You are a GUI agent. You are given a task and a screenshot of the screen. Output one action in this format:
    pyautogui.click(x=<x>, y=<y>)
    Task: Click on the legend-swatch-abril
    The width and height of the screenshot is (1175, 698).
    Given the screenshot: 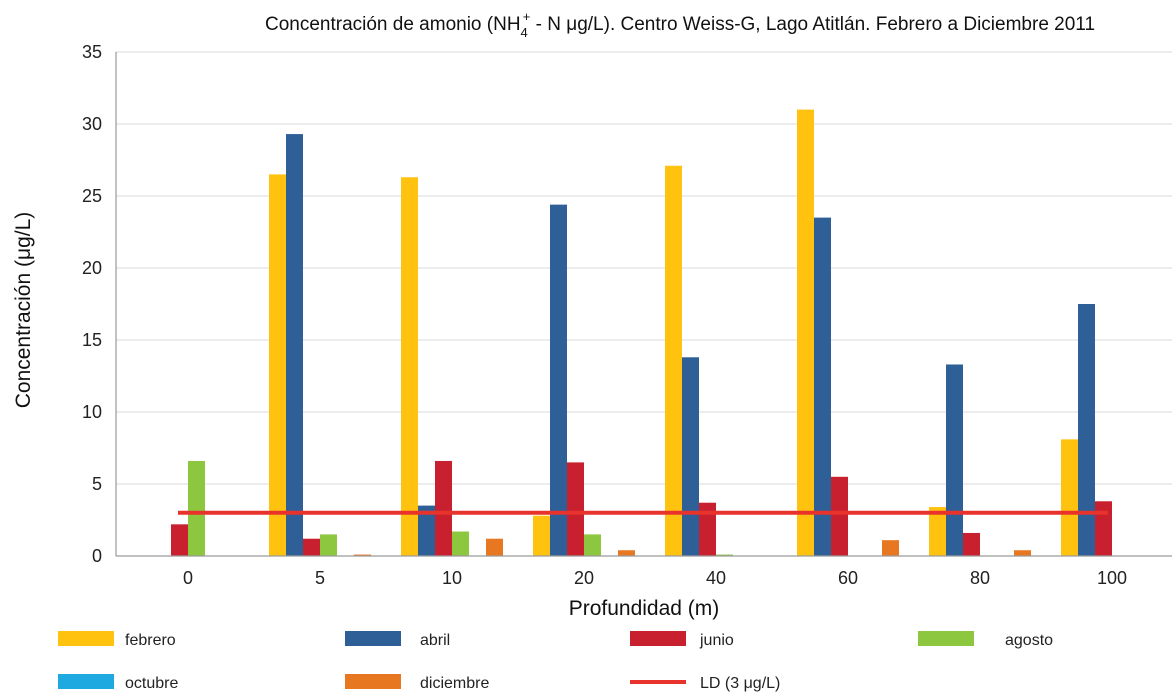 What is the action you would take?
    pyautogui.click(x=373, y=638)
    